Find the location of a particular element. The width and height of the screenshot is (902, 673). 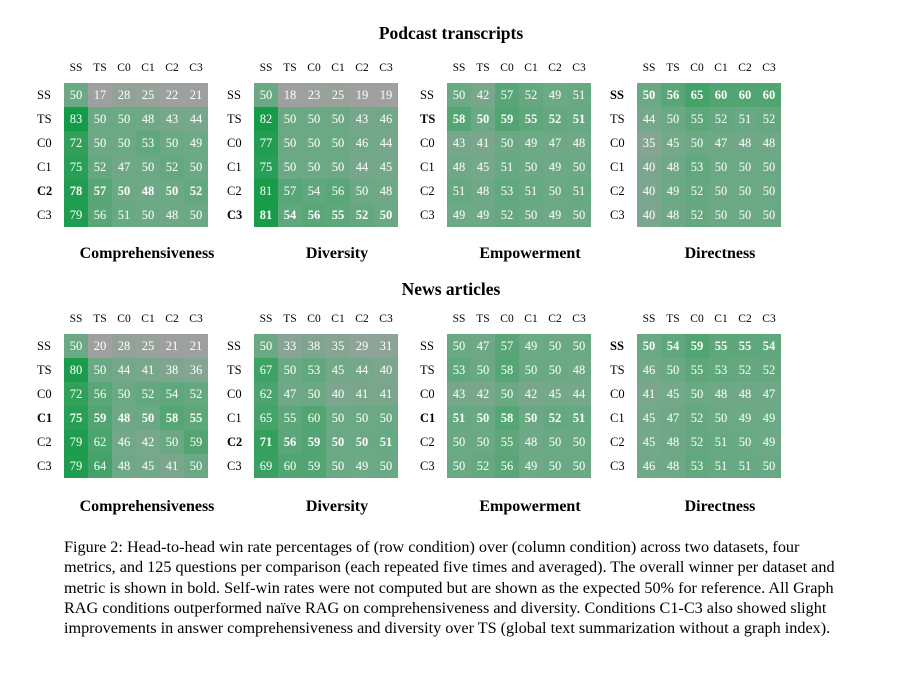

row-header-label: C3 is located at coordinates (617, 215).